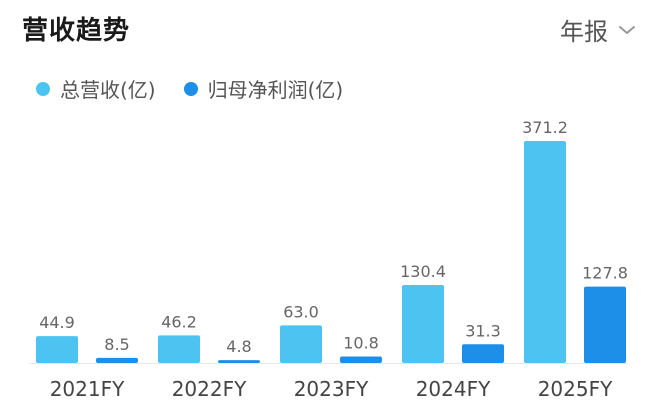 The image size is (660, 418). I want to click on data-label-net-profit-2021FY: 8.5, so click(116, 344).